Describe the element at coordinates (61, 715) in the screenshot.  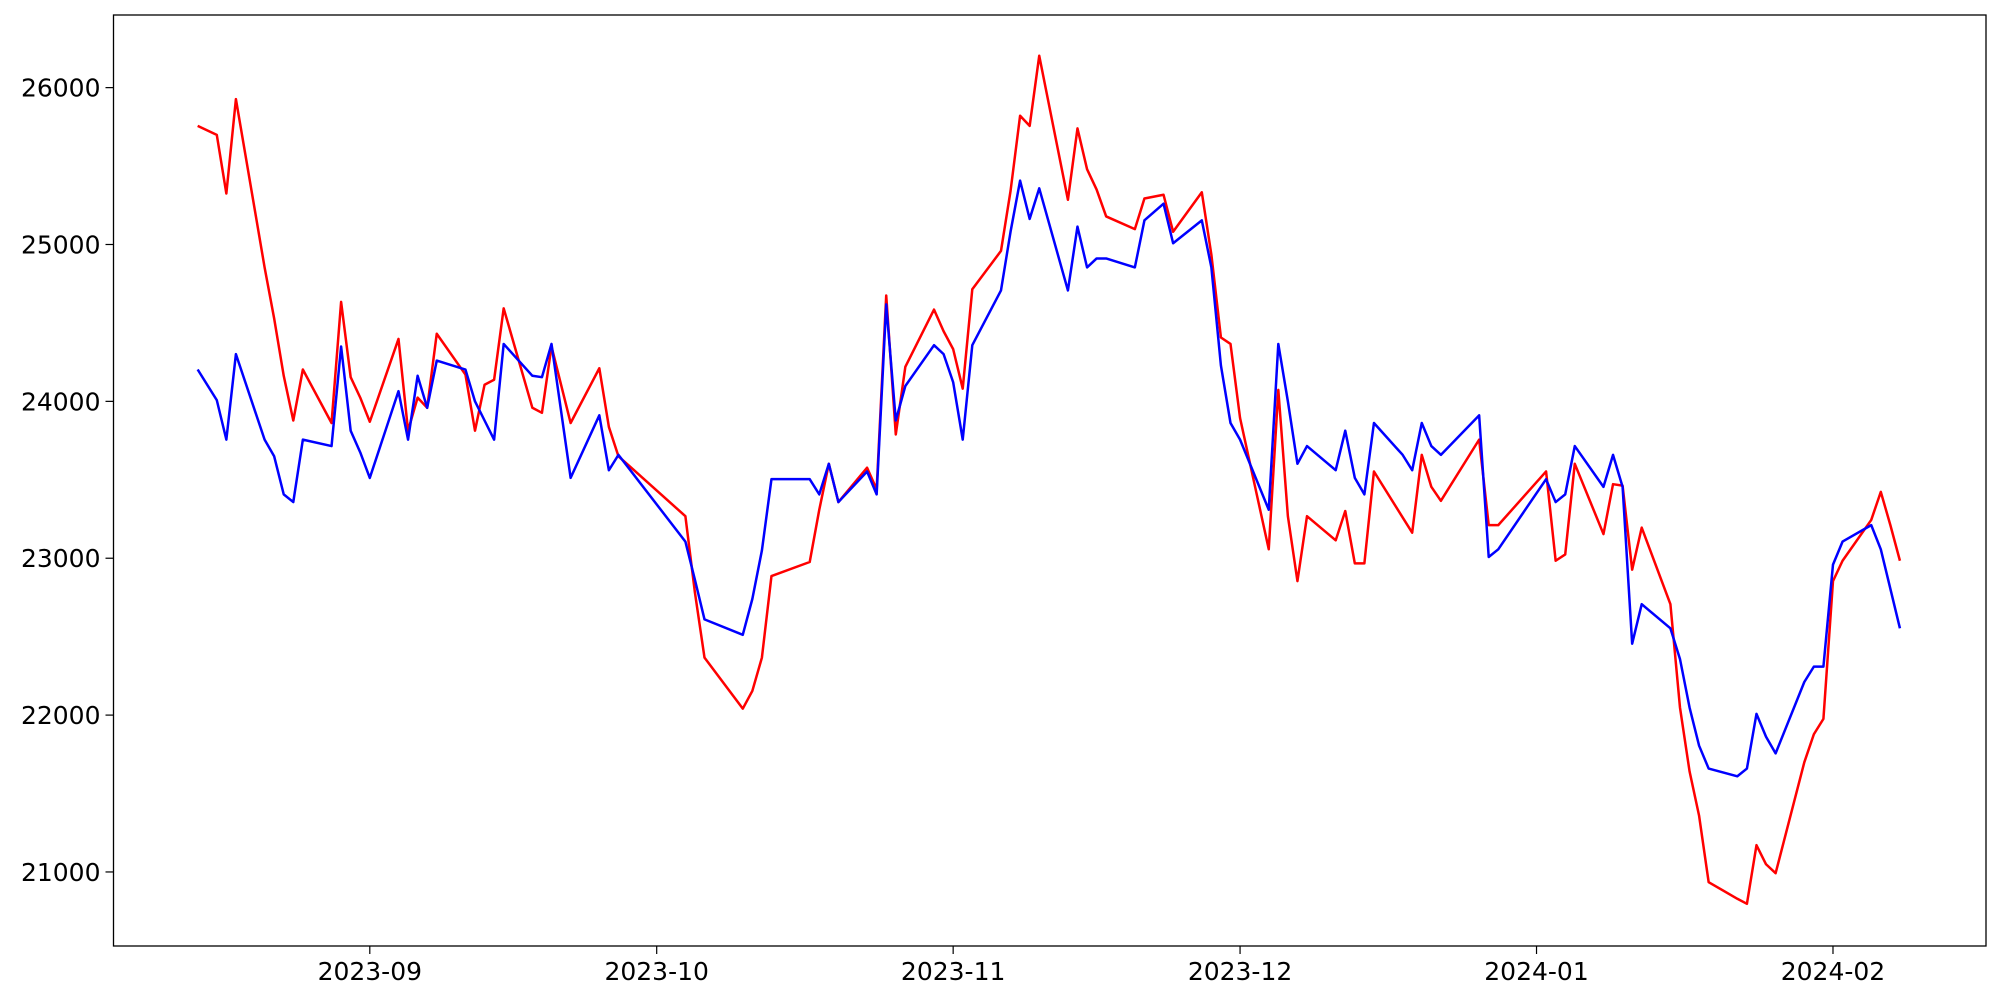
I see `y-tick-label: 22000` at that location.